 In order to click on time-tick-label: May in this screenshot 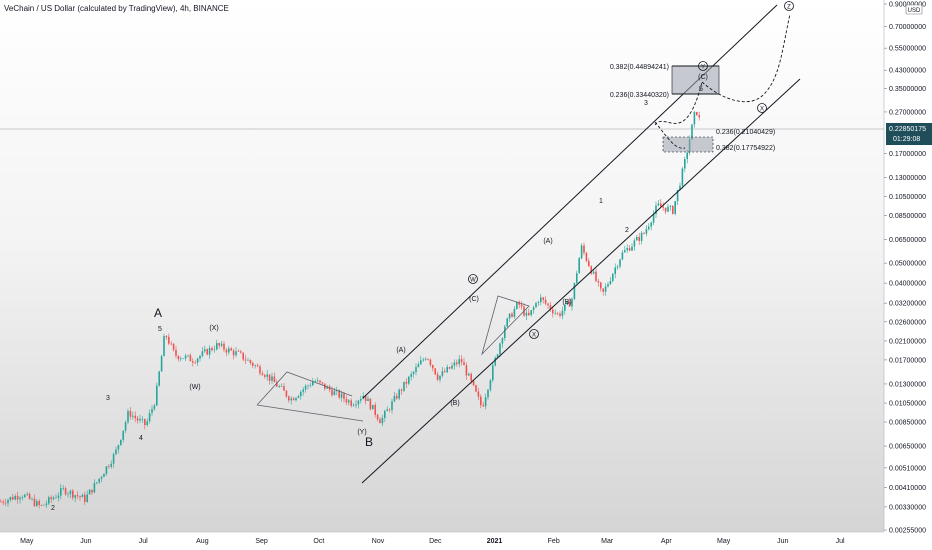, I will do `click(724, 541)`.